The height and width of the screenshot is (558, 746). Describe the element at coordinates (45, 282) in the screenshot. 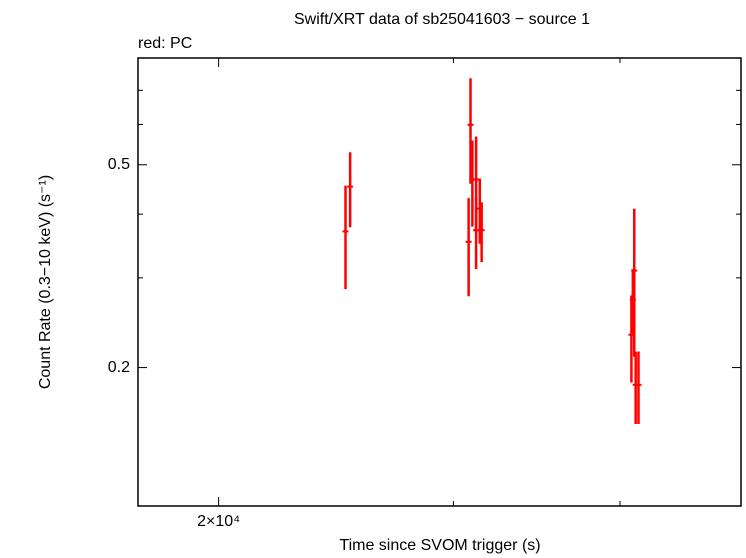

I see `y-axis-label: Count Rate (0.3−10 keV) (s⁻¹)` at that location.